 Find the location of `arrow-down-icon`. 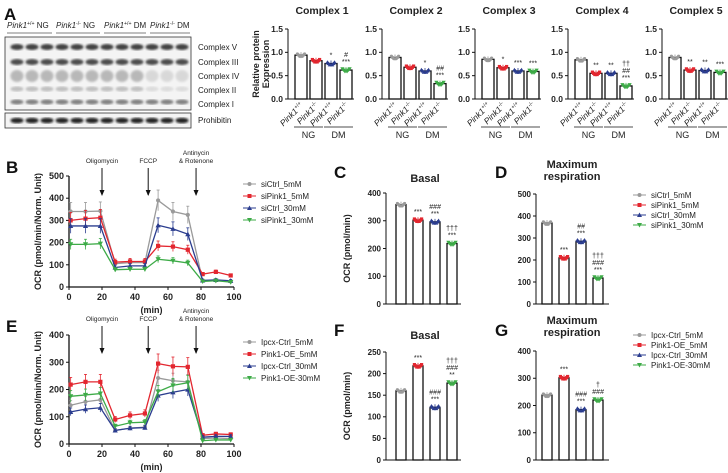

arrow-down-icon is located at coordinates (196, 193).